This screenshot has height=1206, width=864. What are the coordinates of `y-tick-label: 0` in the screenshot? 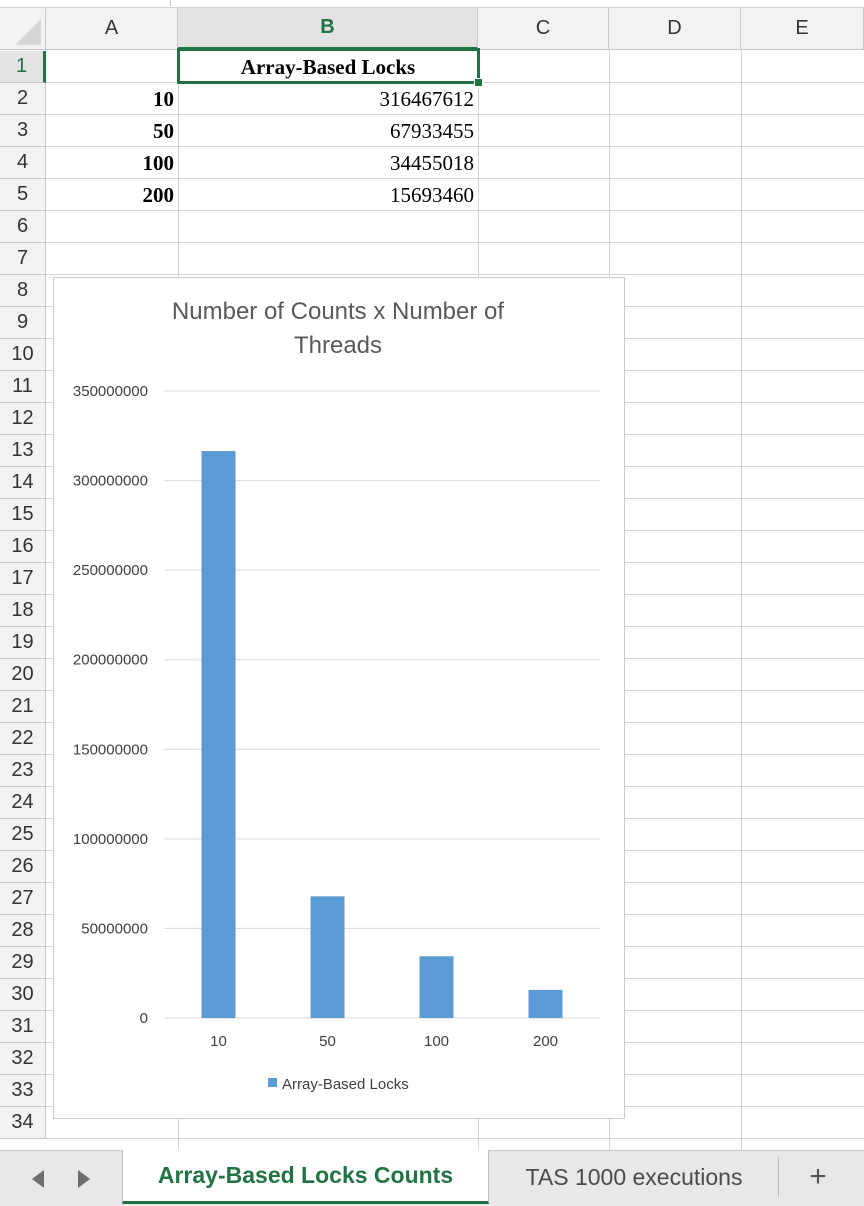 It's located at (144, 1018).